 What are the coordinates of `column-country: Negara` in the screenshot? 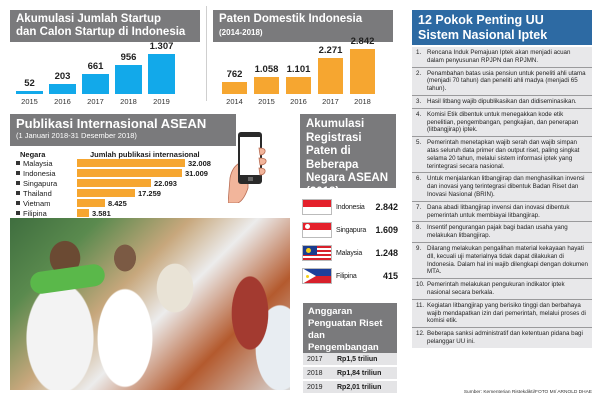 It's located at (33, 154).